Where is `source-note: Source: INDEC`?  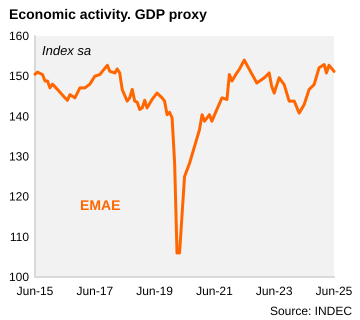
source-note: Source: INDEC is located at coordinates (311, 311).